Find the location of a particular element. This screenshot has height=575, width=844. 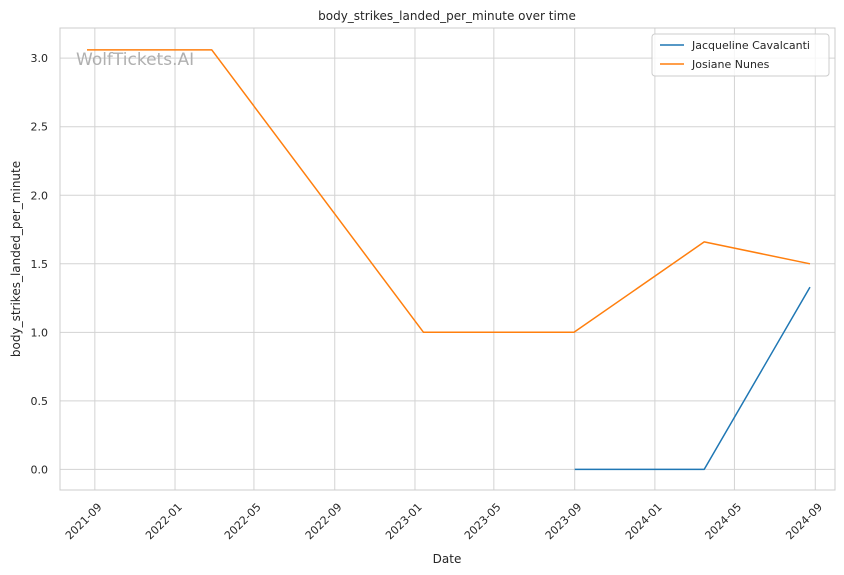

legend-label-jacqueline-cavalcanti: Jacqueline Cavalcanti is located at coordinates (750, 45).